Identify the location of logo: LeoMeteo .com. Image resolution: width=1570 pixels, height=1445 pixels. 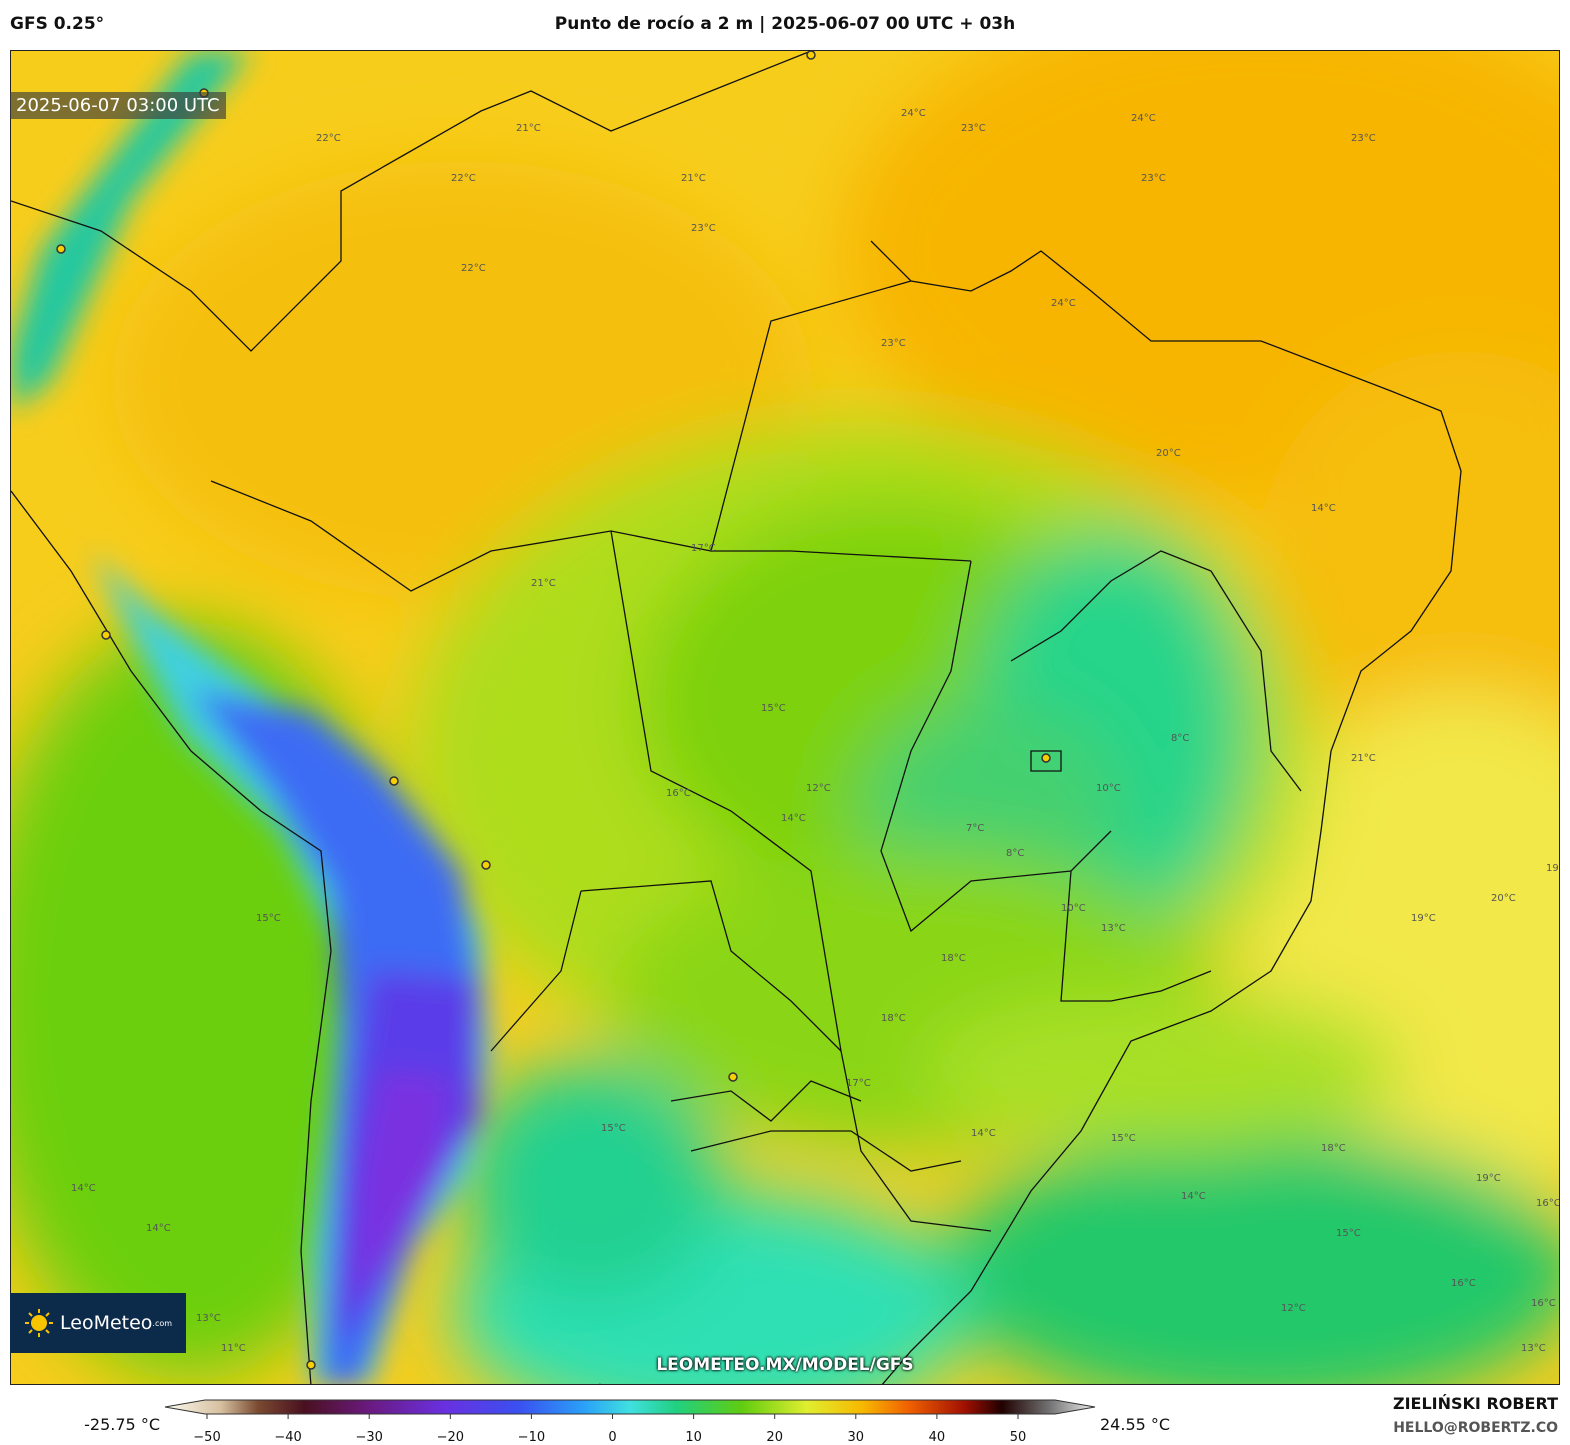
(98, 1323).